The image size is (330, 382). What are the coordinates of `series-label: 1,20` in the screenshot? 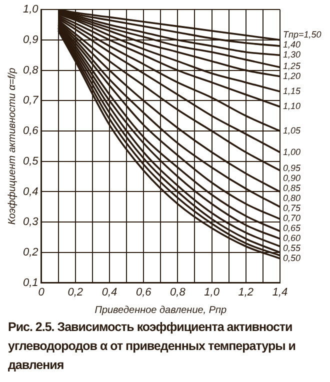 It's located at (292, 75).